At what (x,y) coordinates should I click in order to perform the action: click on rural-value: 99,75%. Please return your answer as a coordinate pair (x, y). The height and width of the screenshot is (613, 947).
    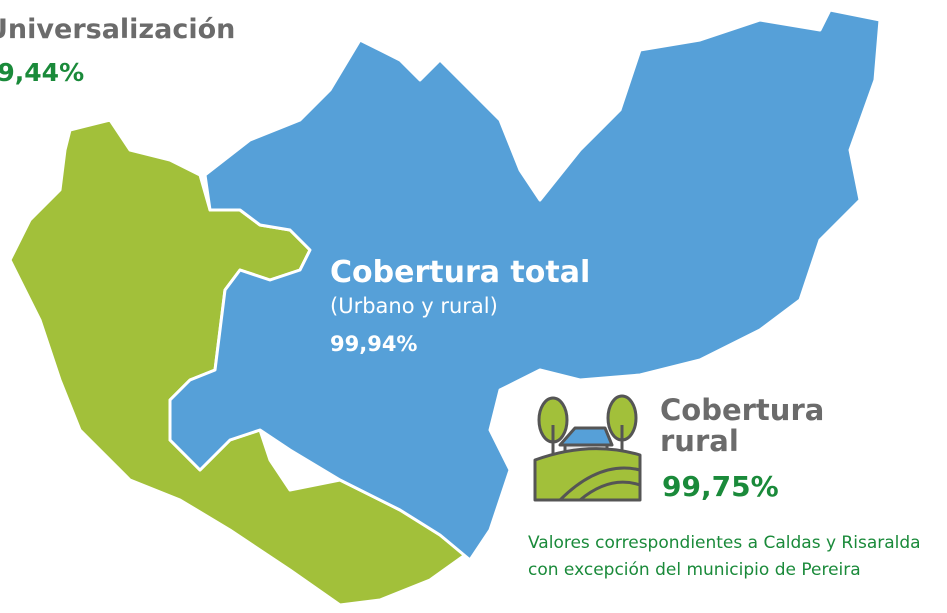
    Looking at the image, I should click on (720, 486).